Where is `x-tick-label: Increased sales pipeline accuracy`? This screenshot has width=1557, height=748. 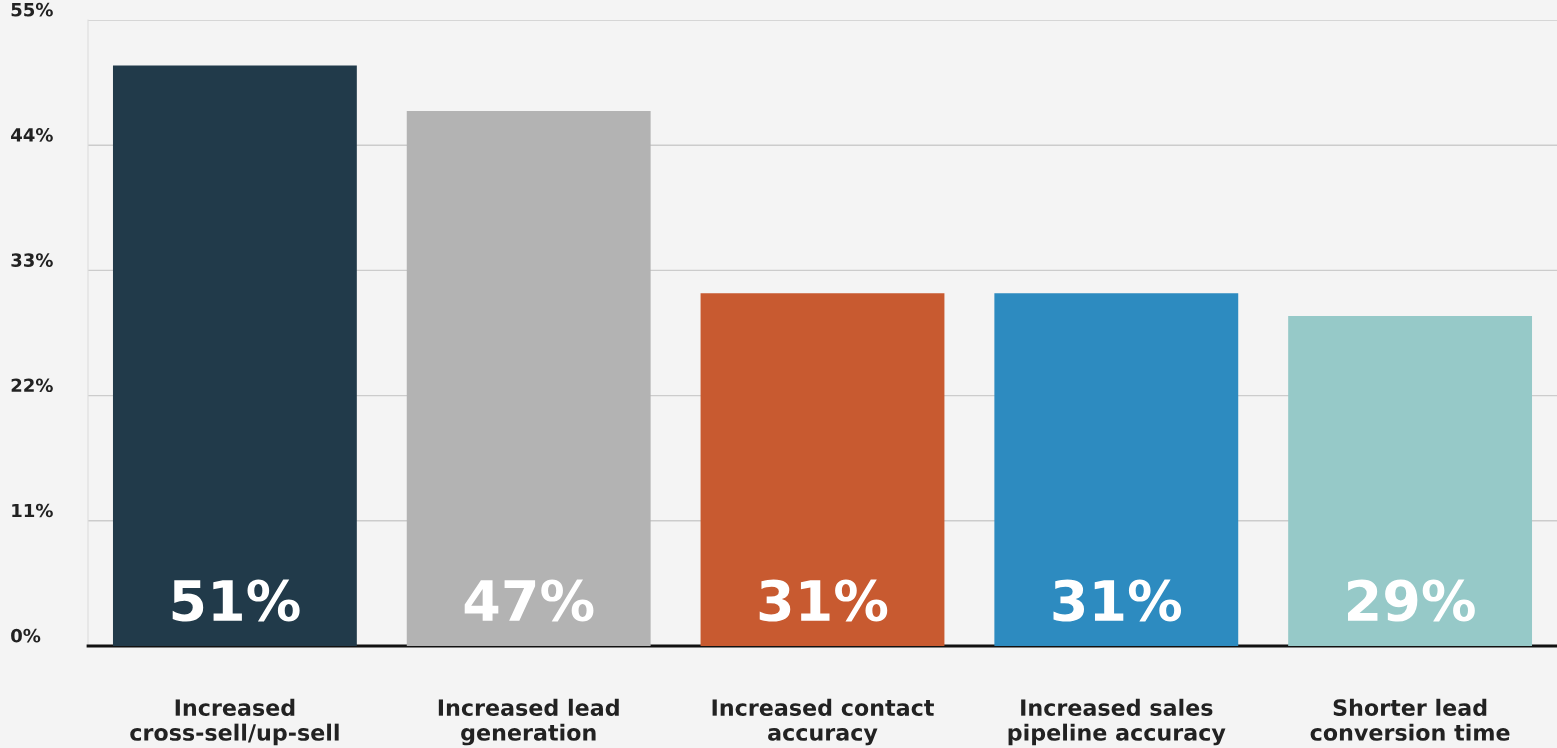
x-tick-label: Increased sales pipeline accuracy is located at coordinates (1117, 722).